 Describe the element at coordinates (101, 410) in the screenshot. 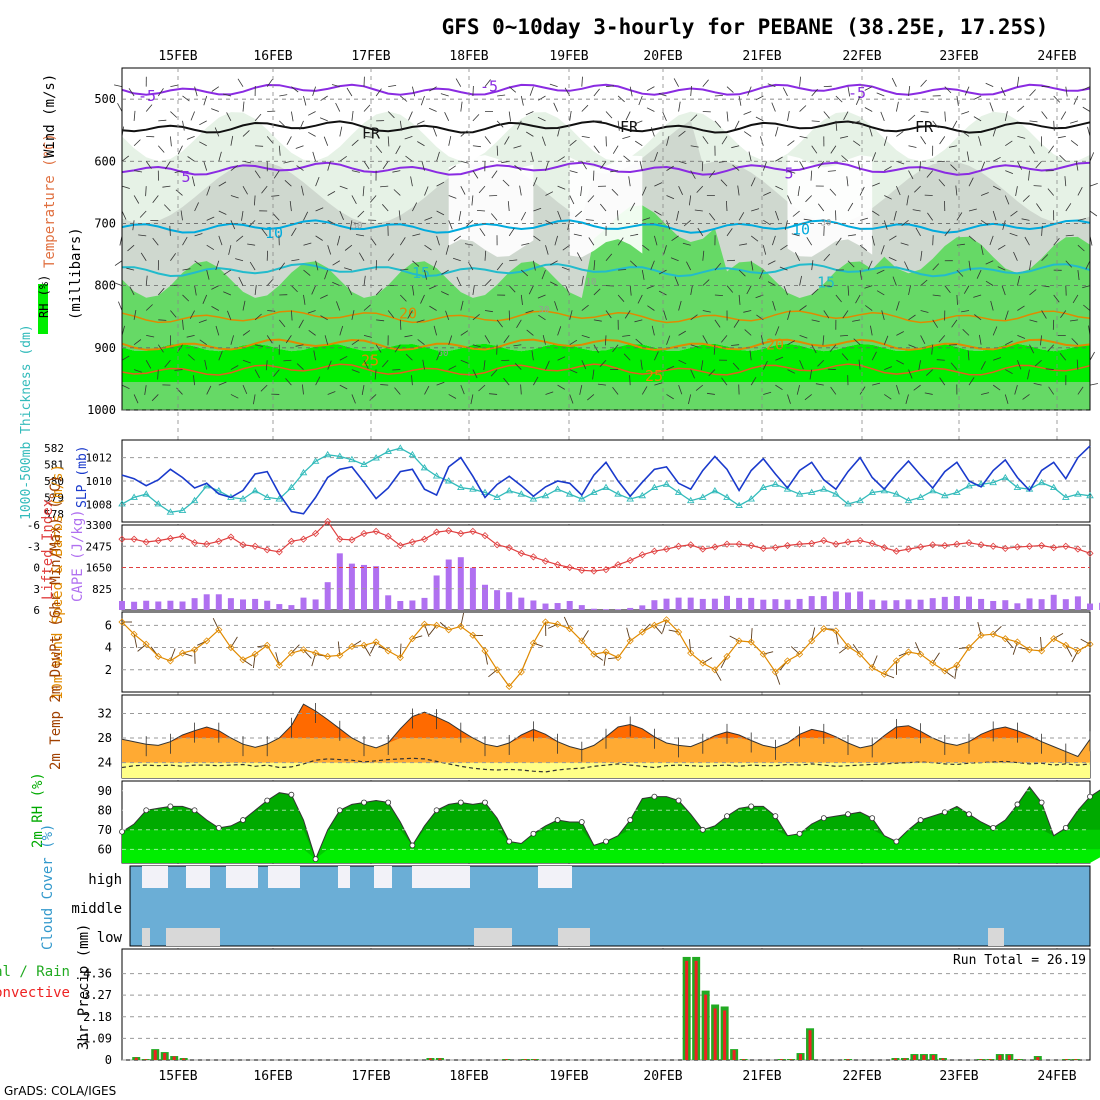

I see `profile-y-tick: 1000` at that location.